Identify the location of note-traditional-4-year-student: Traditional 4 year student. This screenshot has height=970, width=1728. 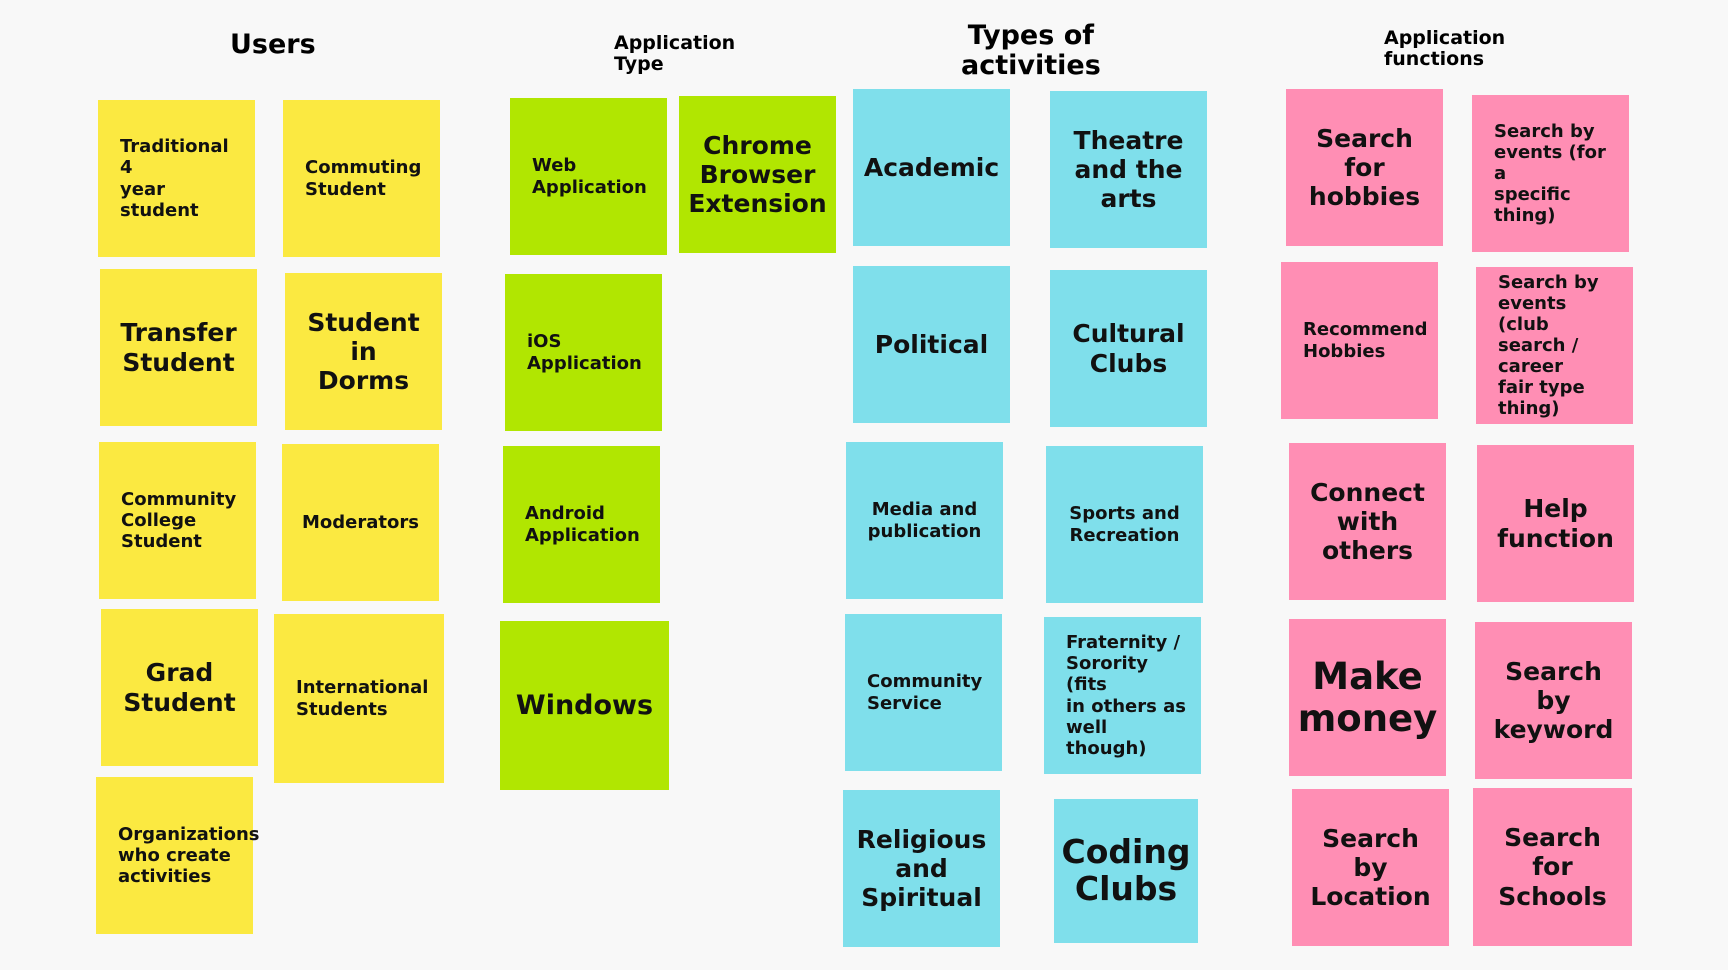
(176, 178).